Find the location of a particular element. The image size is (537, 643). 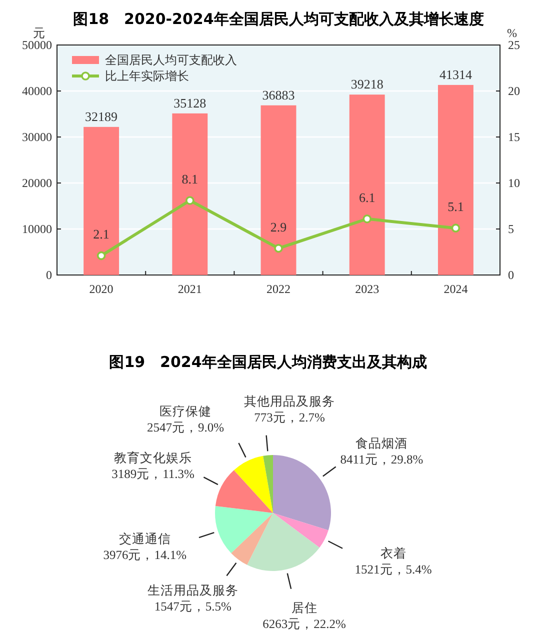

data-label: 6263元，22.2% is located at coordinates (304, 624).